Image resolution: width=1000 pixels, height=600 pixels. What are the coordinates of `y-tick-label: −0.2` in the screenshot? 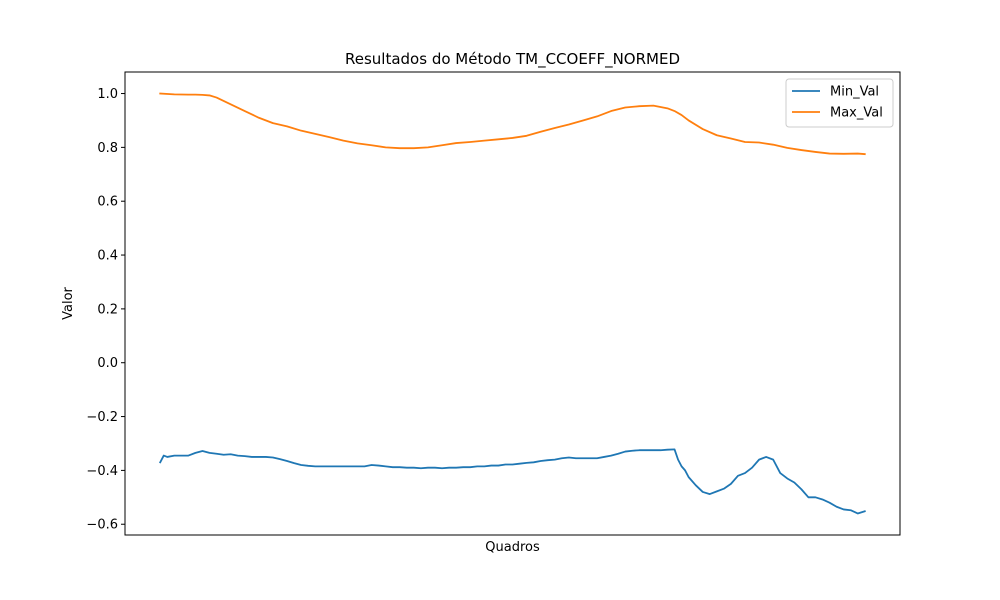 It's located at (102, 417).